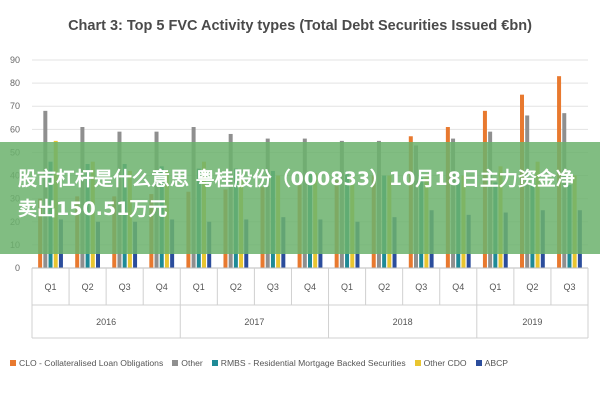 The height and width of the screenshot is (400, 600). I want to click on x-group-label: 2018, so click(403, 322).